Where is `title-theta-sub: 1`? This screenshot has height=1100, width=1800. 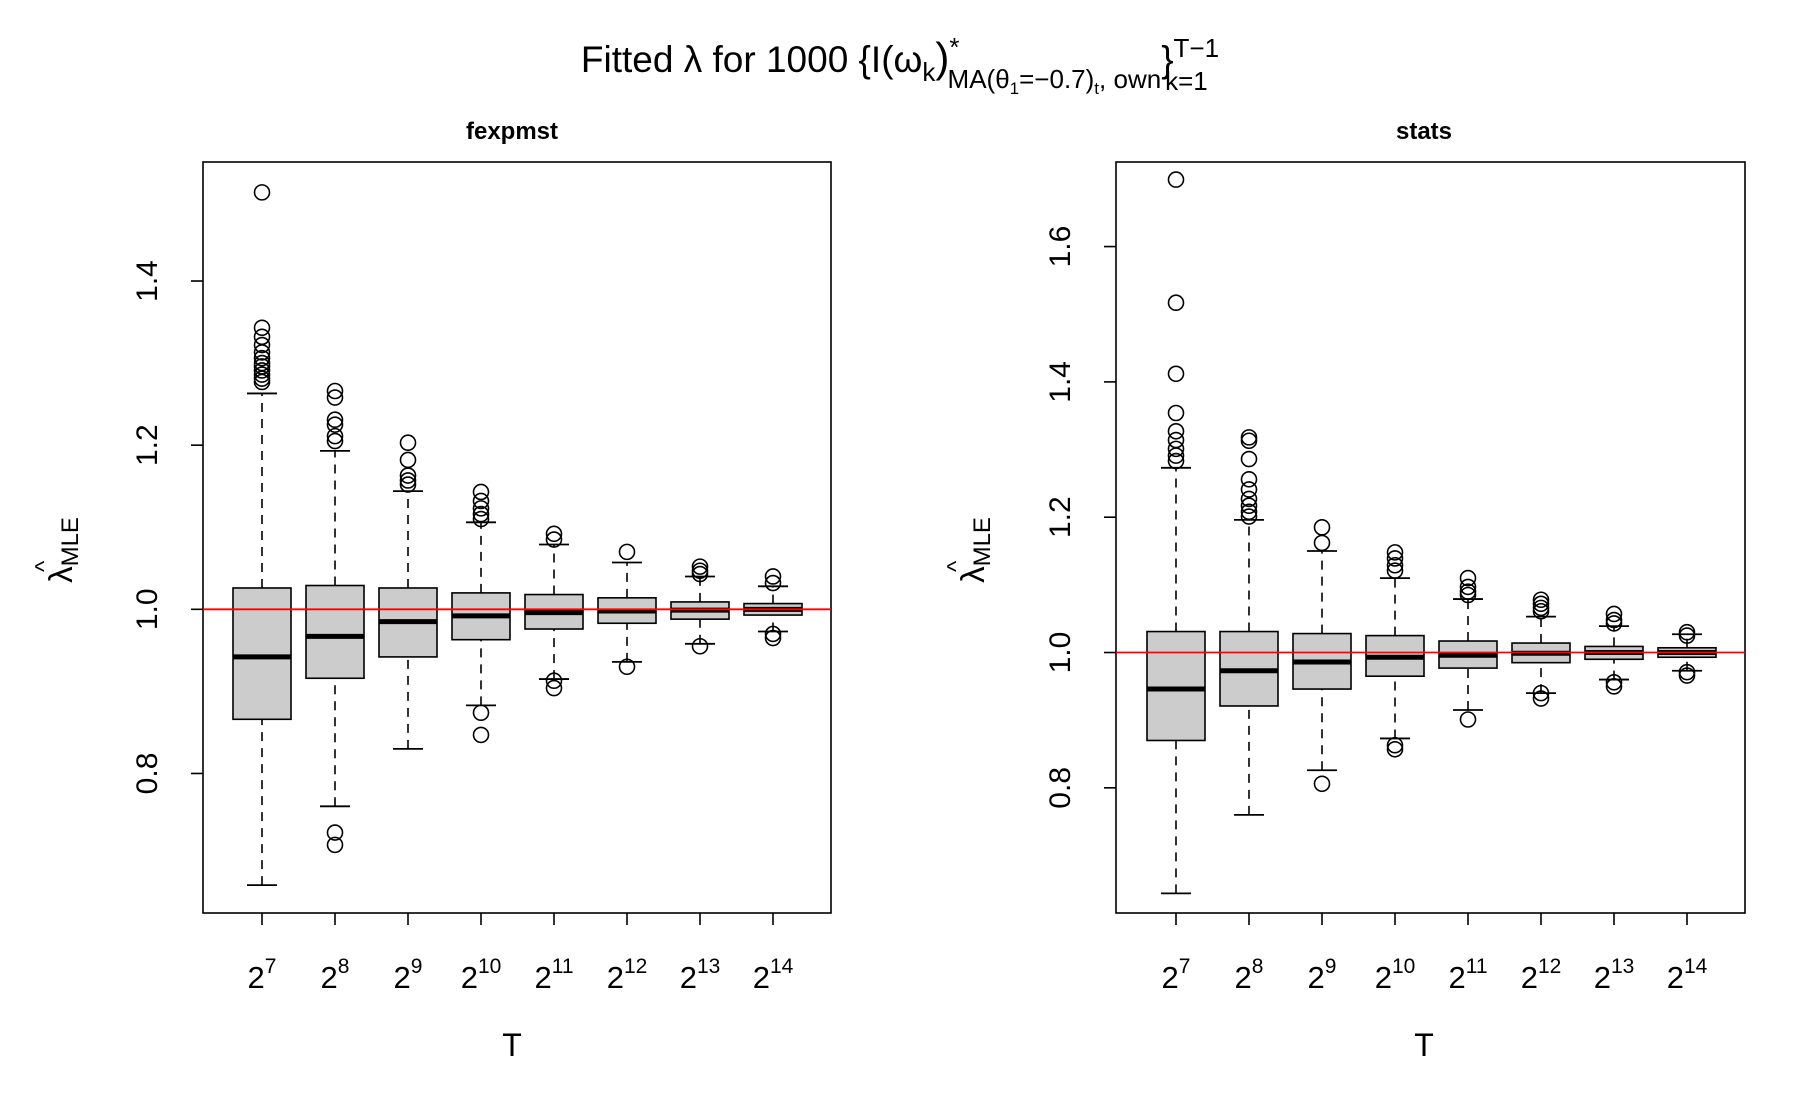
title-theta-sub: 1 is located at coordinates (1014, 88).